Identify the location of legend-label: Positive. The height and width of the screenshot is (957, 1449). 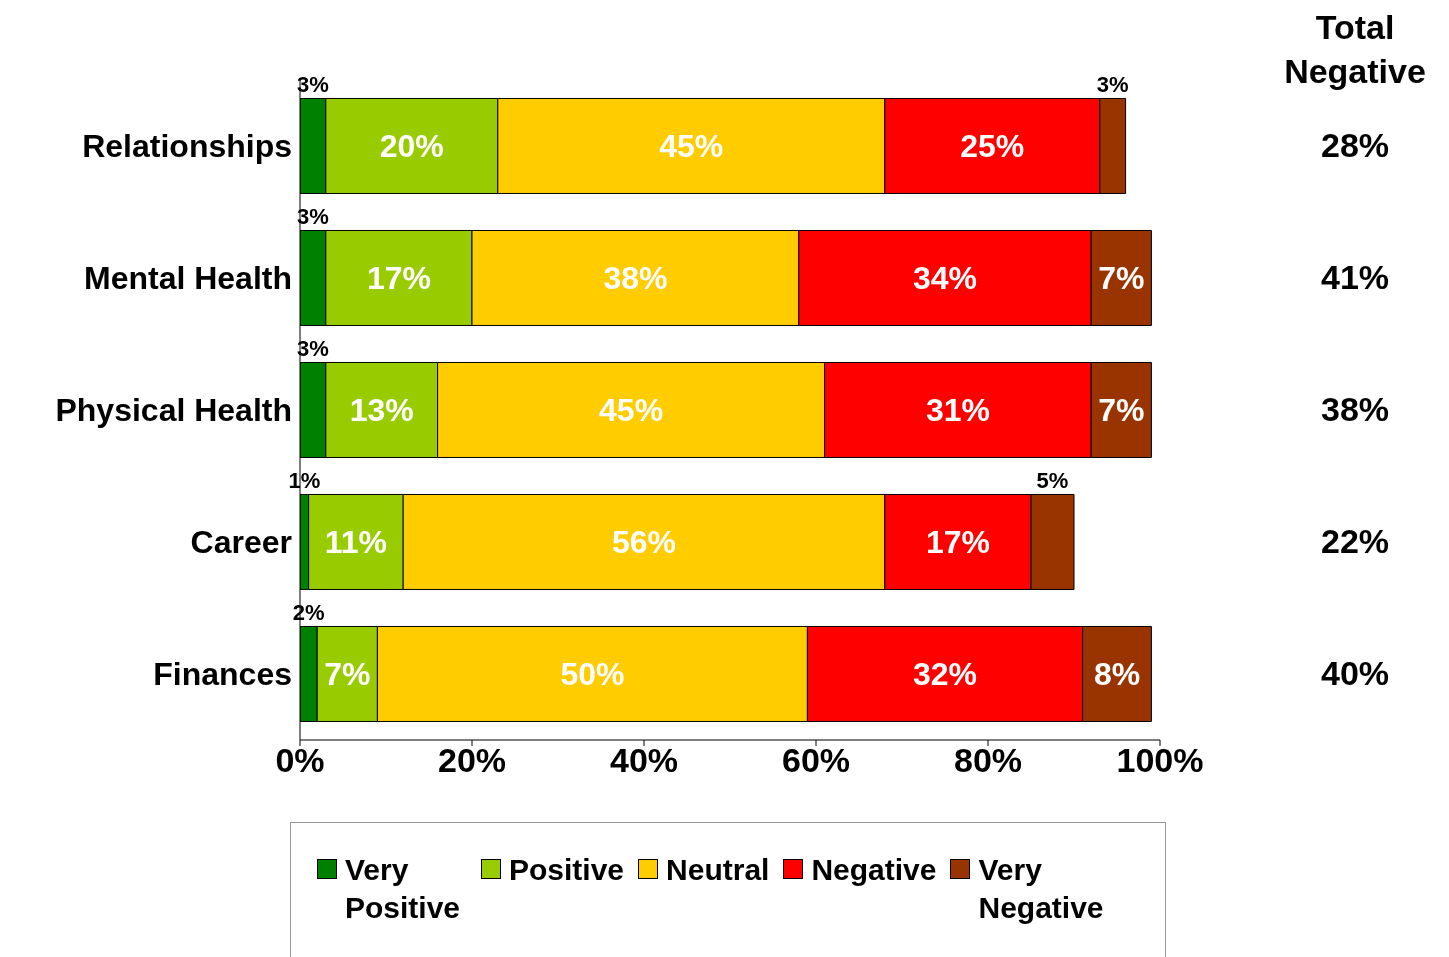
(567, 870).